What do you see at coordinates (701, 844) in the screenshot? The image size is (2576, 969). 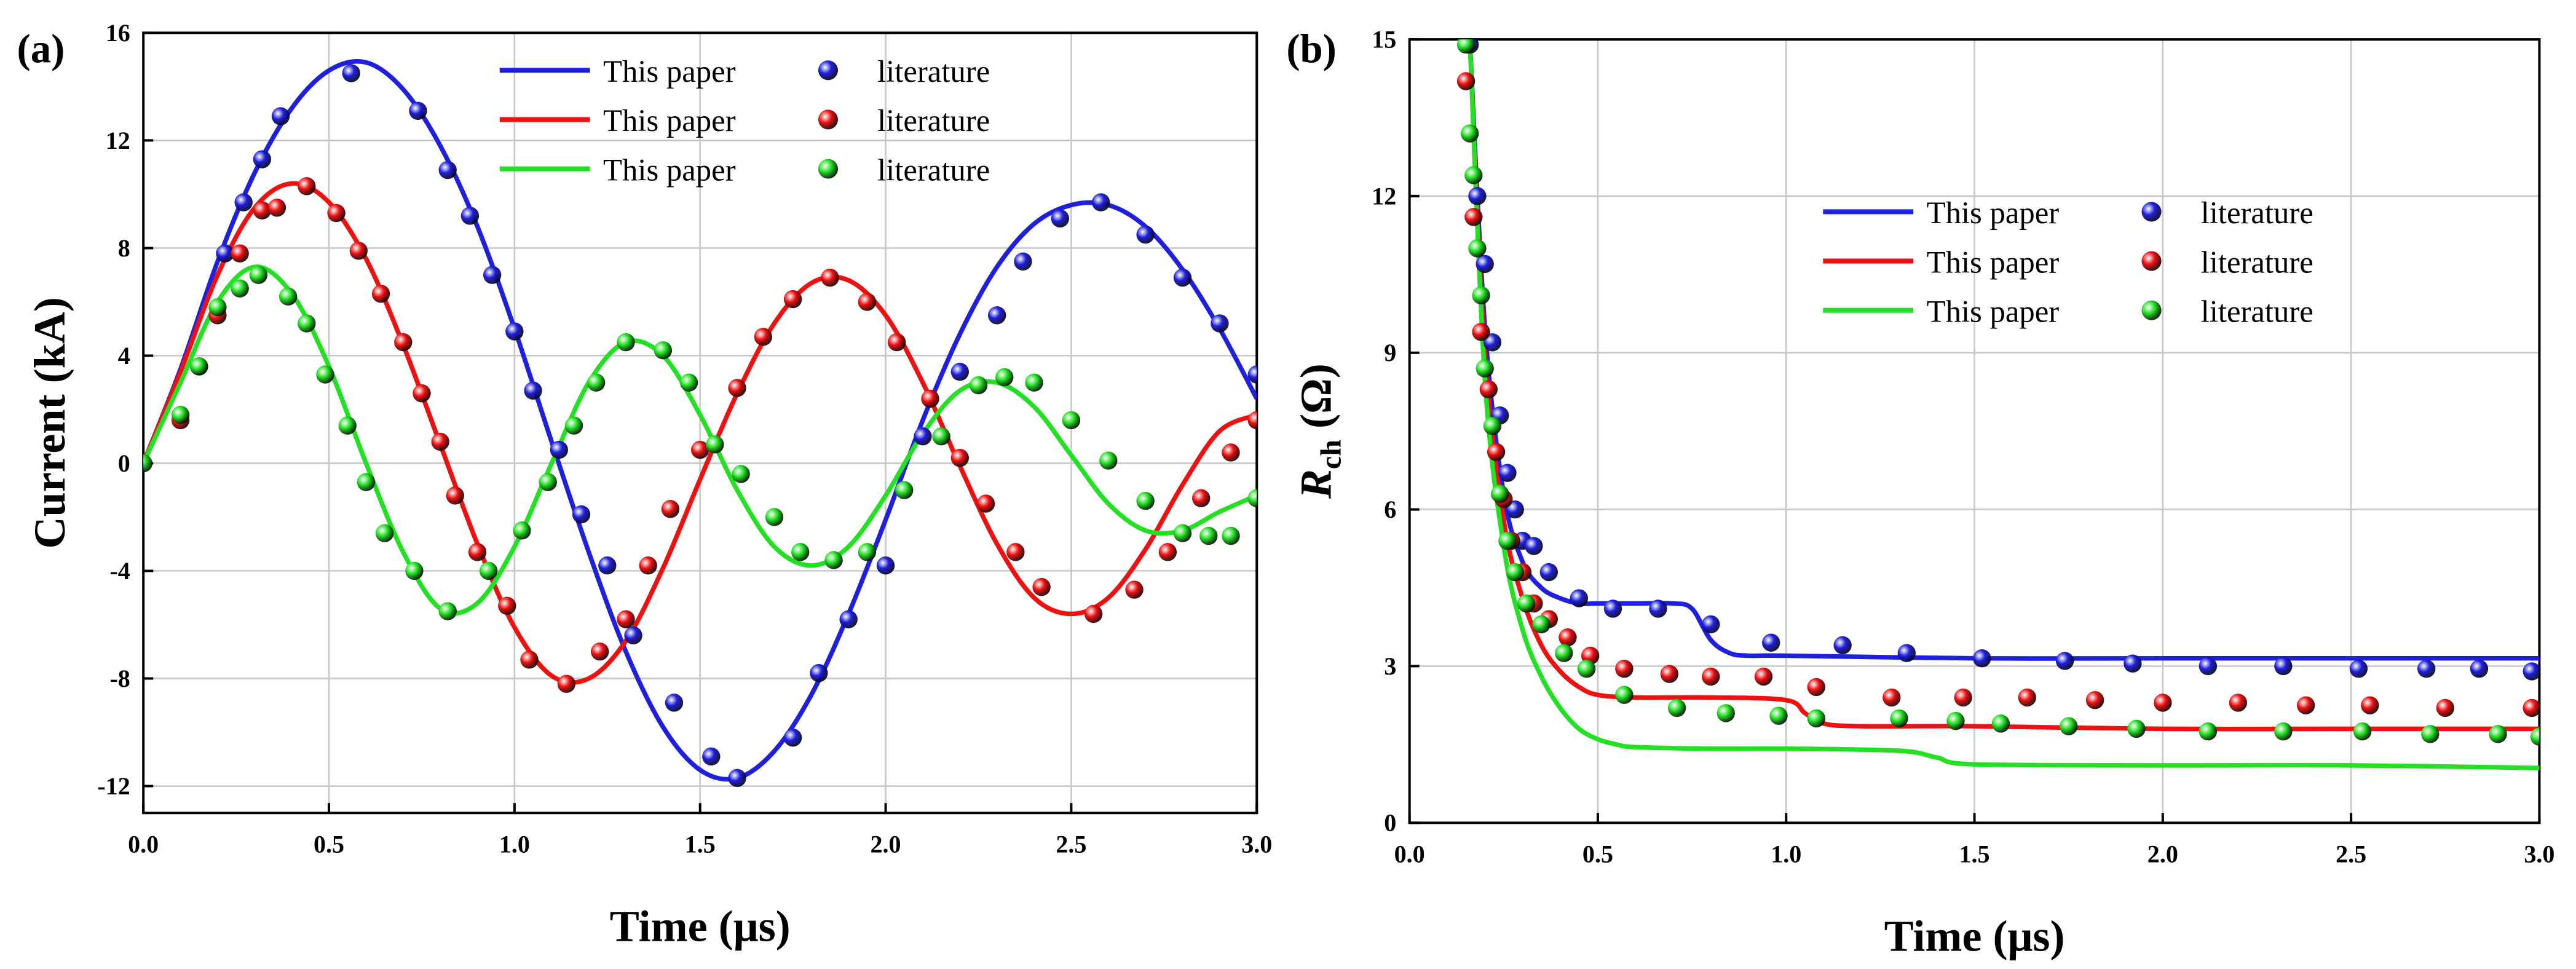 I see `x-tick-label: 1.5` at bounding box center [701, 844].